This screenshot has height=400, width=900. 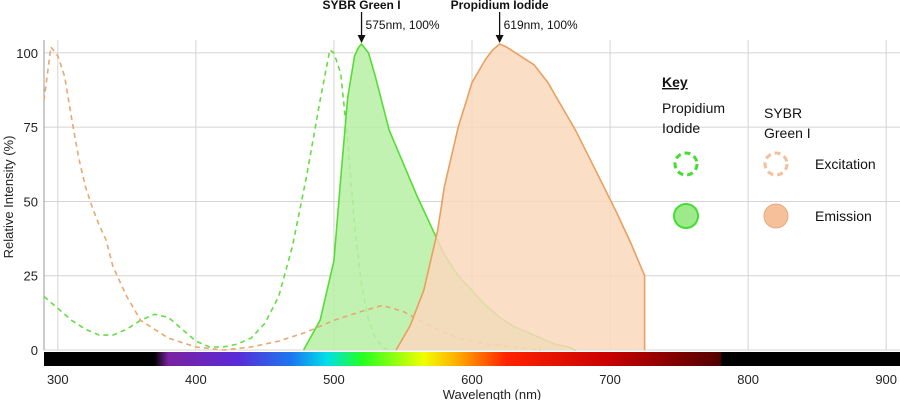 What do you see at coordinates (492, 393) in the screenshot?
I see `x-axis-title: Wavelength (nm)` at bounding box center [492, 393].